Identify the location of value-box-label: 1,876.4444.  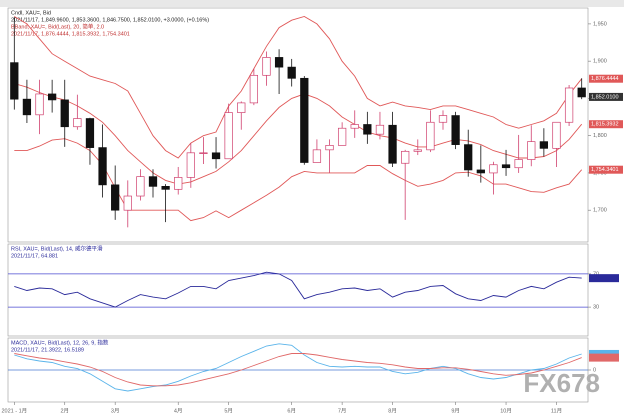
(605, 79).